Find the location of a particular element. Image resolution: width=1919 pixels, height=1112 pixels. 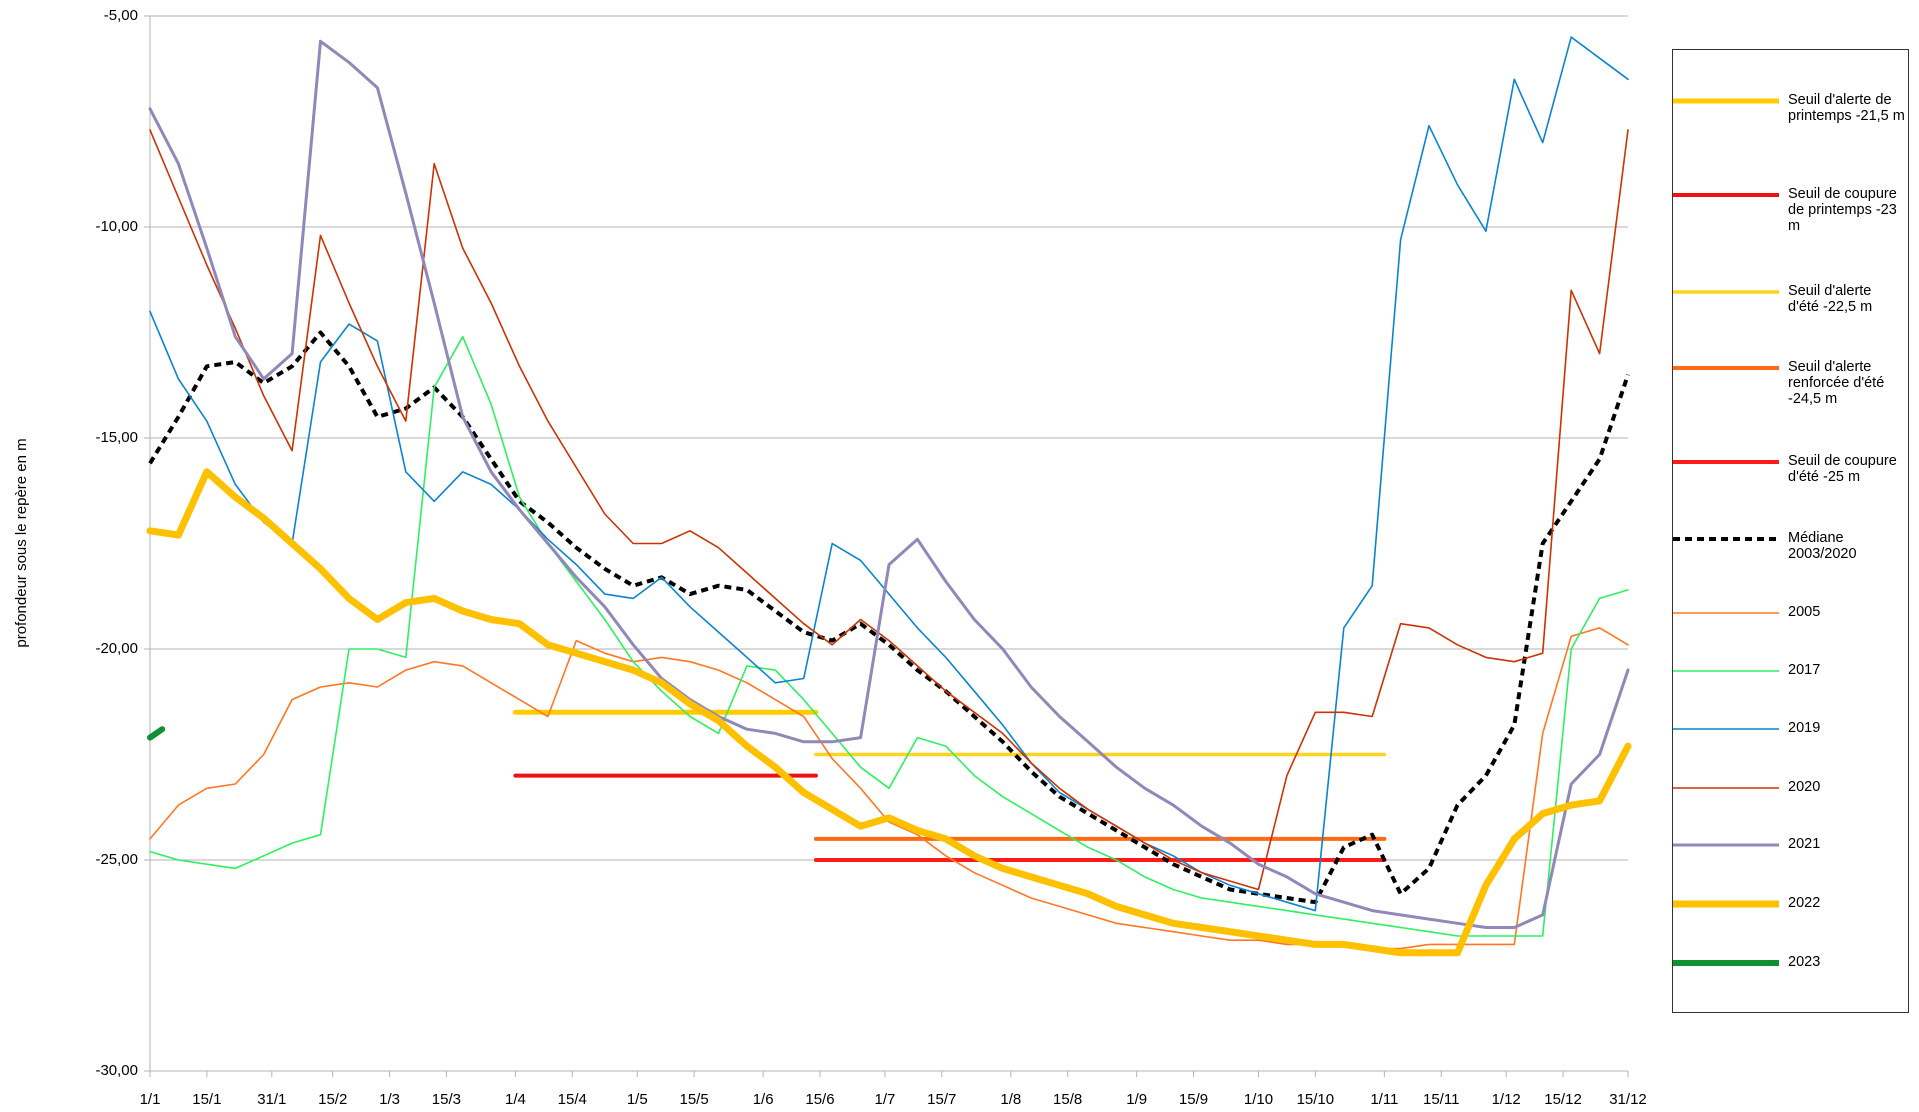

x-tick-label: 31/12 is located at coordinates (1628, 1099).